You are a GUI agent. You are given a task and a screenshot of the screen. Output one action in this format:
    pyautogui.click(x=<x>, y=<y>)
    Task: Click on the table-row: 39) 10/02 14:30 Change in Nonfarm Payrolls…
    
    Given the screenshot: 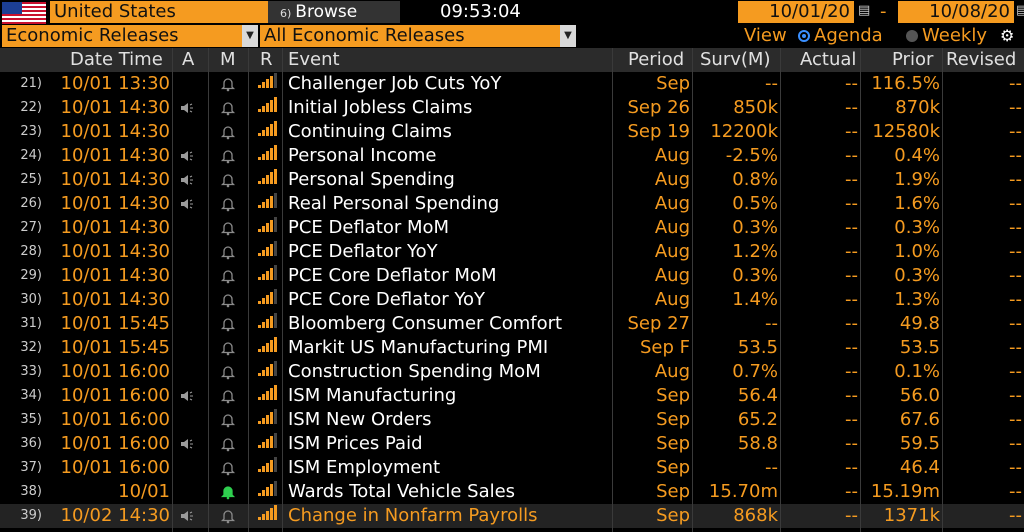 What is the action you would take?
    pyautogui.click(x=512, y=516)
    